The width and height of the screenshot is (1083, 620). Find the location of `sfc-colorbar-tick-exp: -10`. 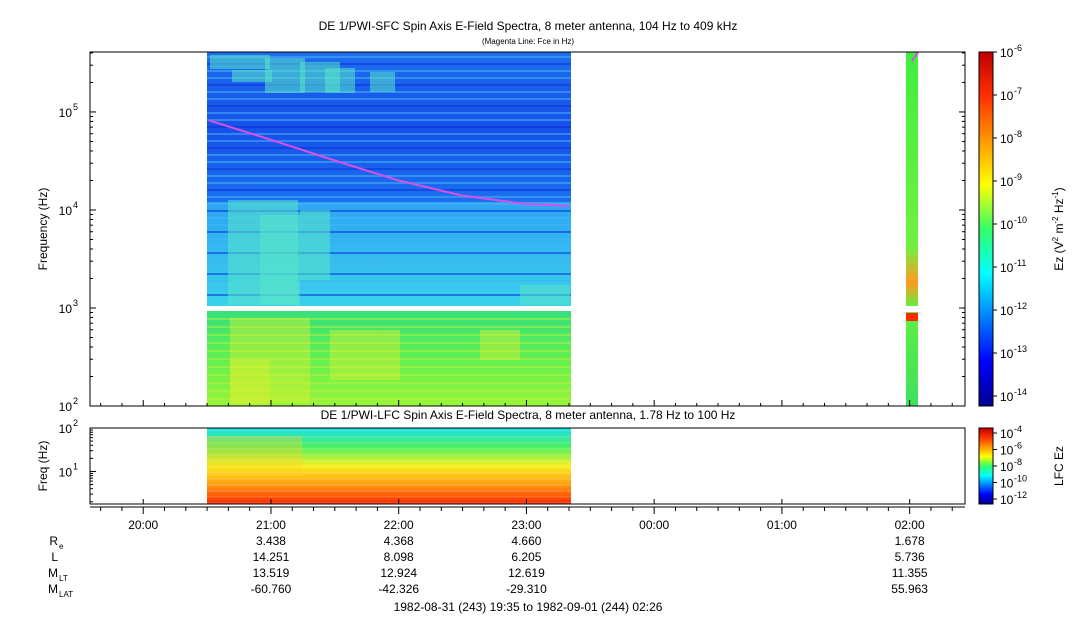

sfc-colorbar-tick-exp: -10 is located at coordinates (1020, 220).